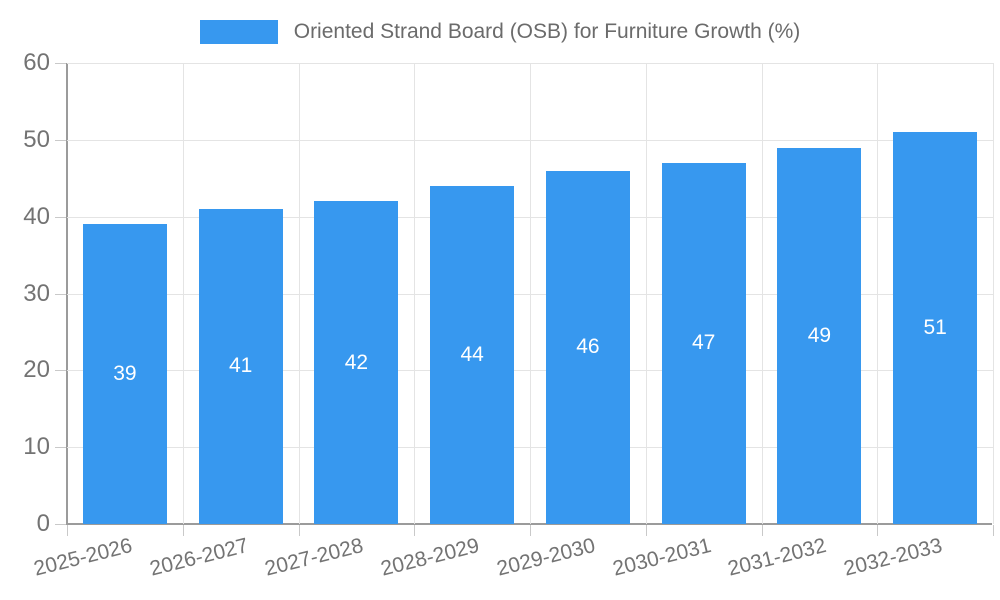 This screenshot has width=1000, height=600. What do you see at coordinates (36, 370) in the screenshot?
I see `y-tick-label: 20` at bounding box center [36, 370].